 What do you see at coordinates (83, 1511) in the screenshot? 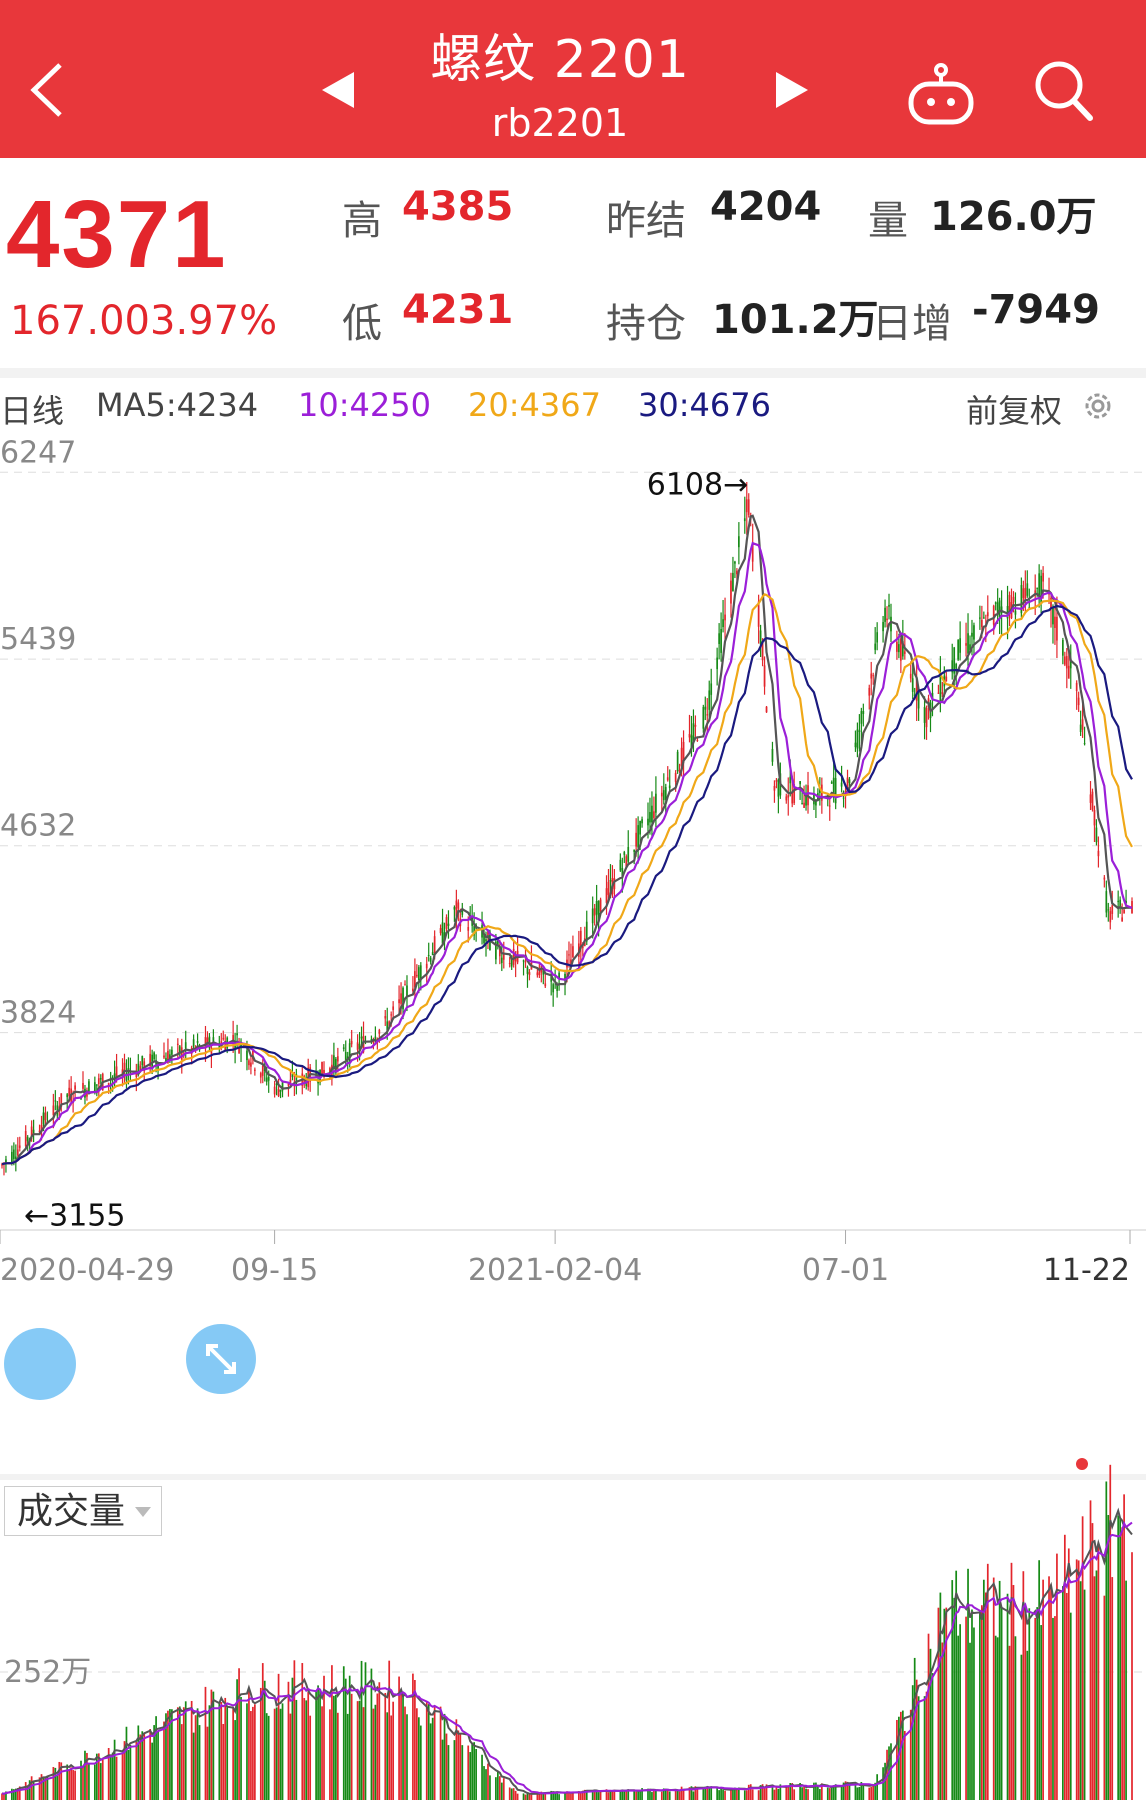
I see `indicator-select: 成交量` at bounding box center [83, 1511].